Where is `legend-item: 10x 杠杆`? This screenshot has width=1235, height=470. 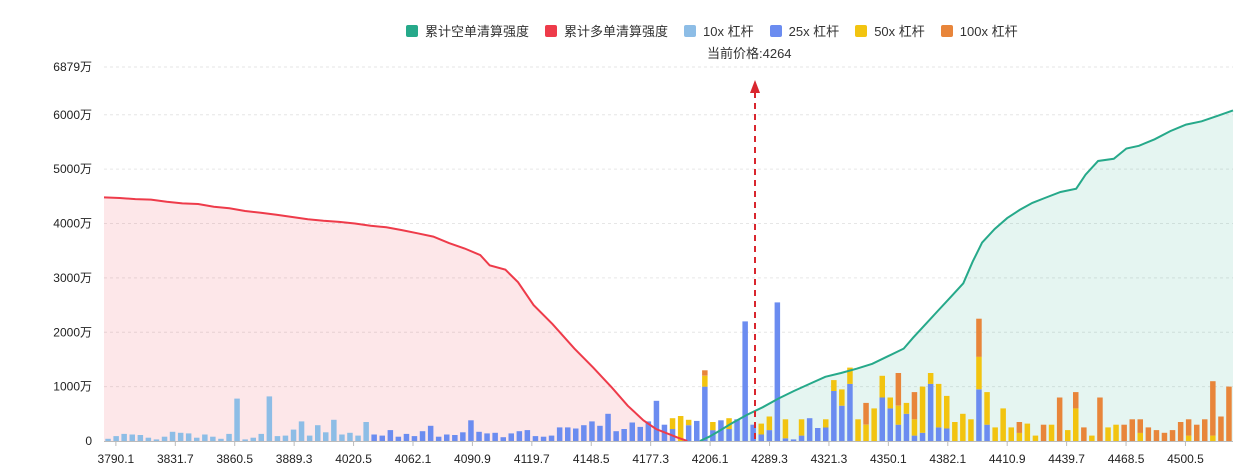
legend-item: 10x 杠杆 is located at coordinates (719, 30).